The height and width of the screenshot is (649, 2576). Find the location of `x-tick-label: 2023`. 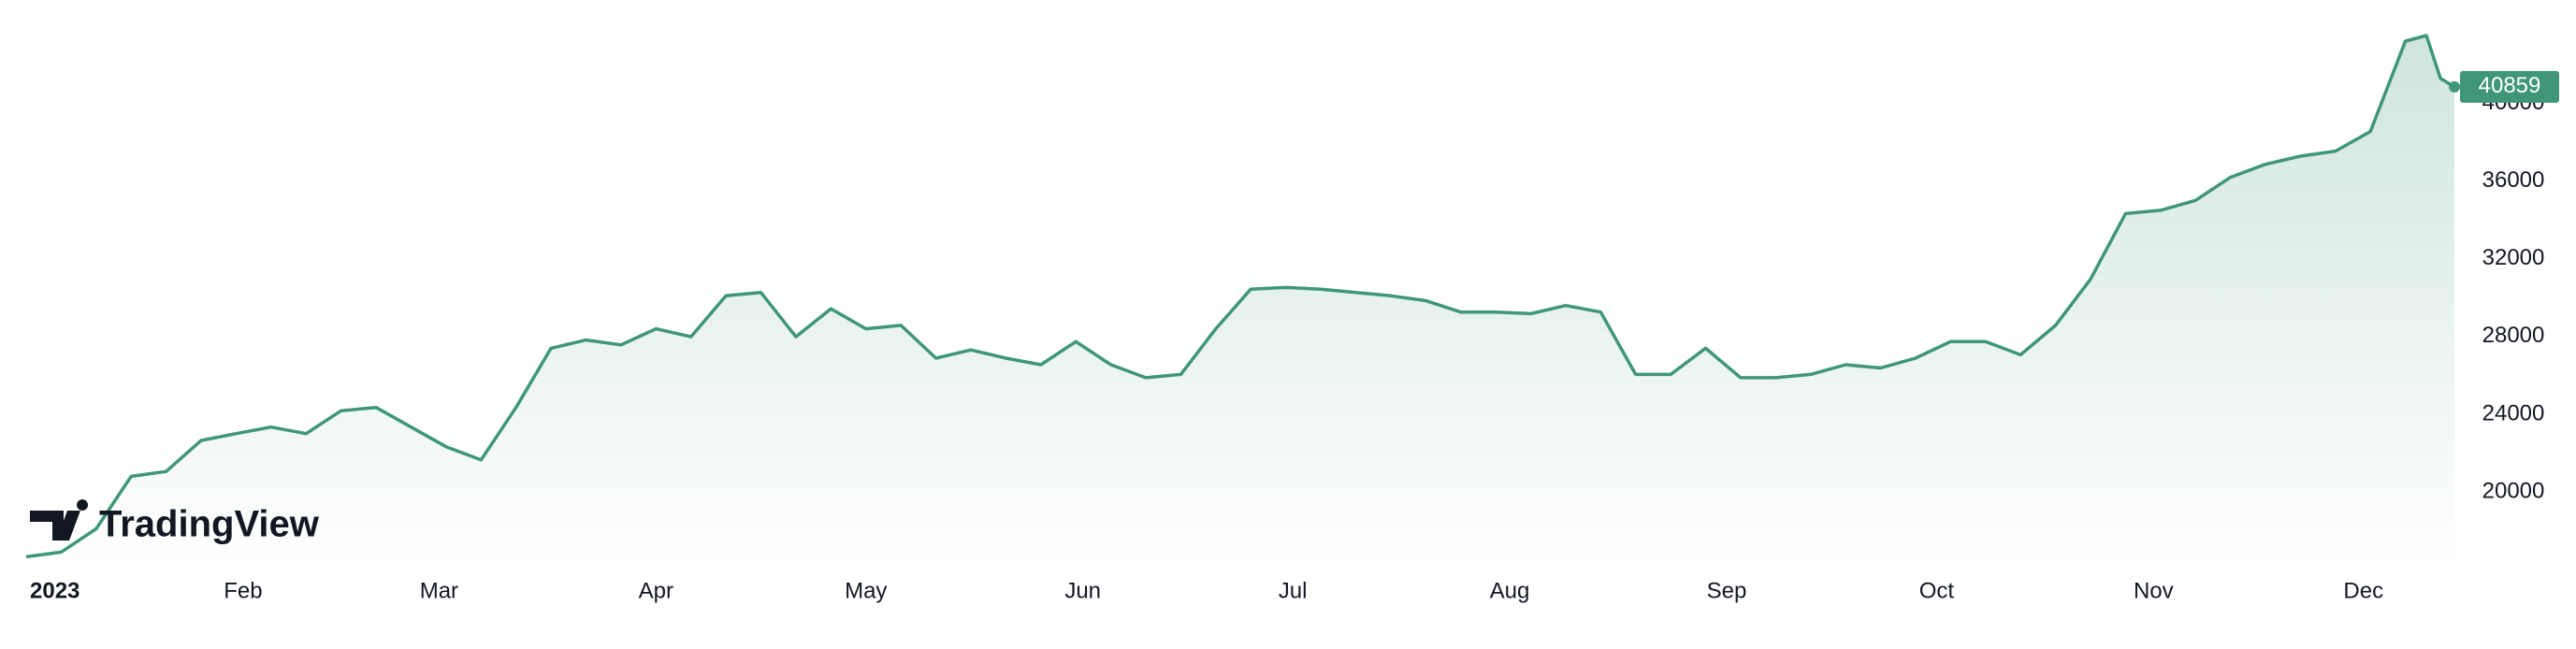

x-tick-label: 2023 is located at coordinates (55, 590).